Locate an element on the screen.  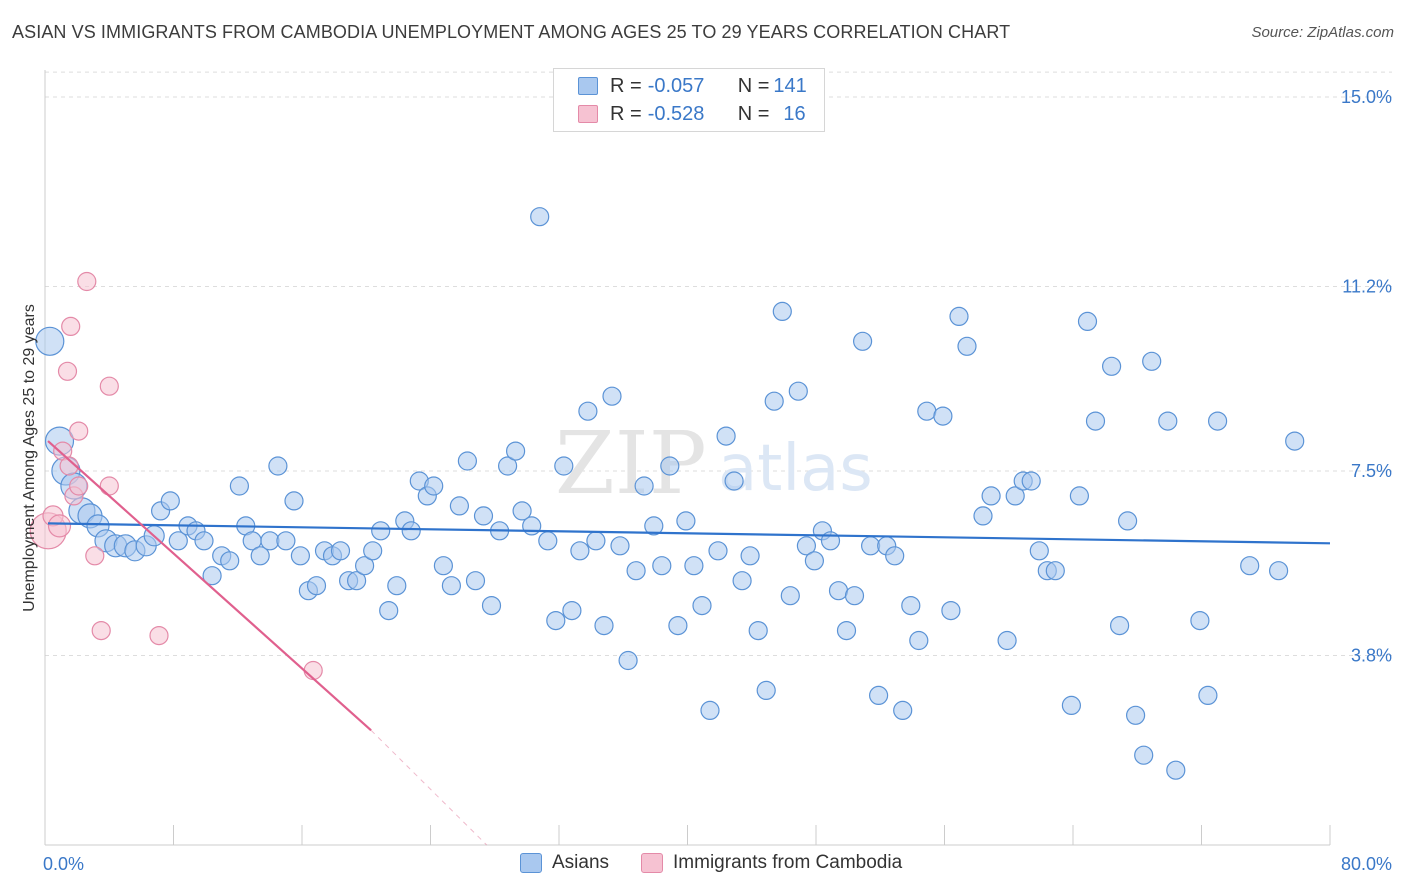
watermark-zip: ZIP is located at coordinates (631, 464).